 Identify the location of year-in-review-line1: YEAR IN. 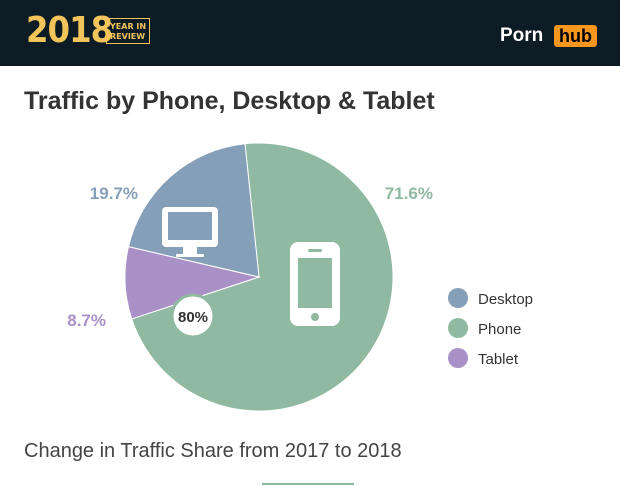
(128, 26).